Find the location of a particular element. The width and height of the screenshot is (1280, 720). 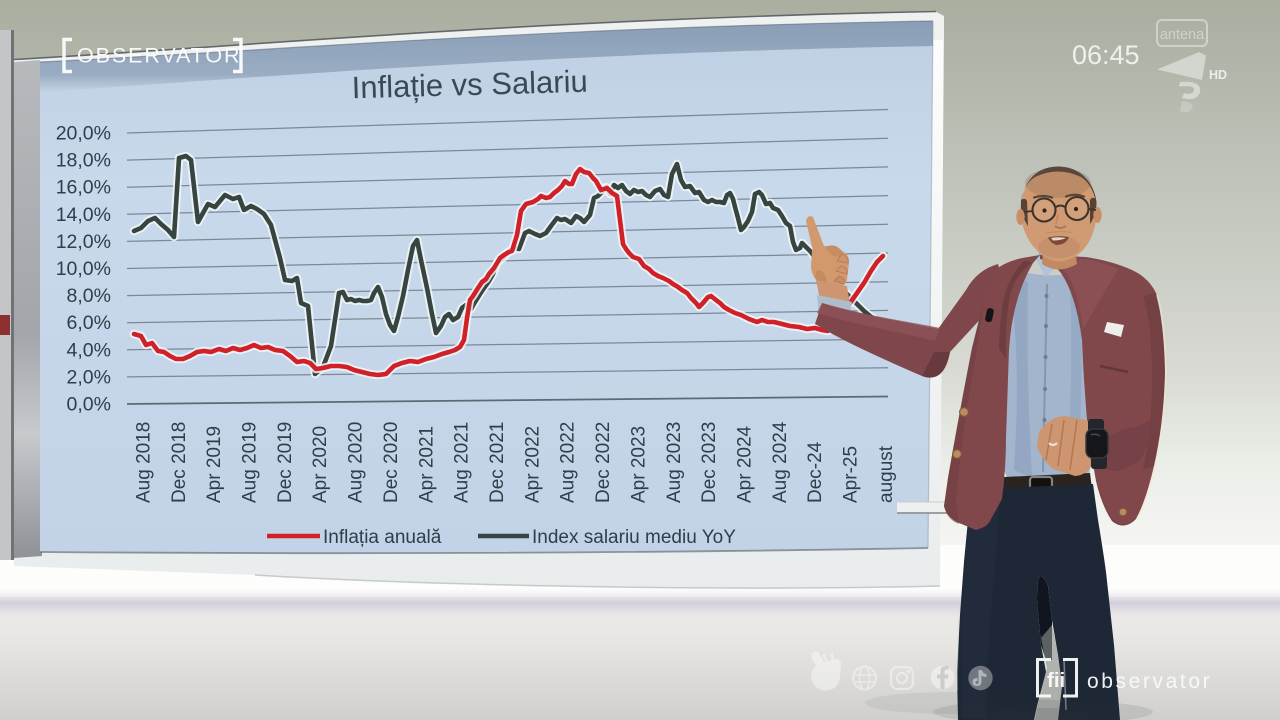

svg-text: Aug 2019 is located at coordinates (250, 462).